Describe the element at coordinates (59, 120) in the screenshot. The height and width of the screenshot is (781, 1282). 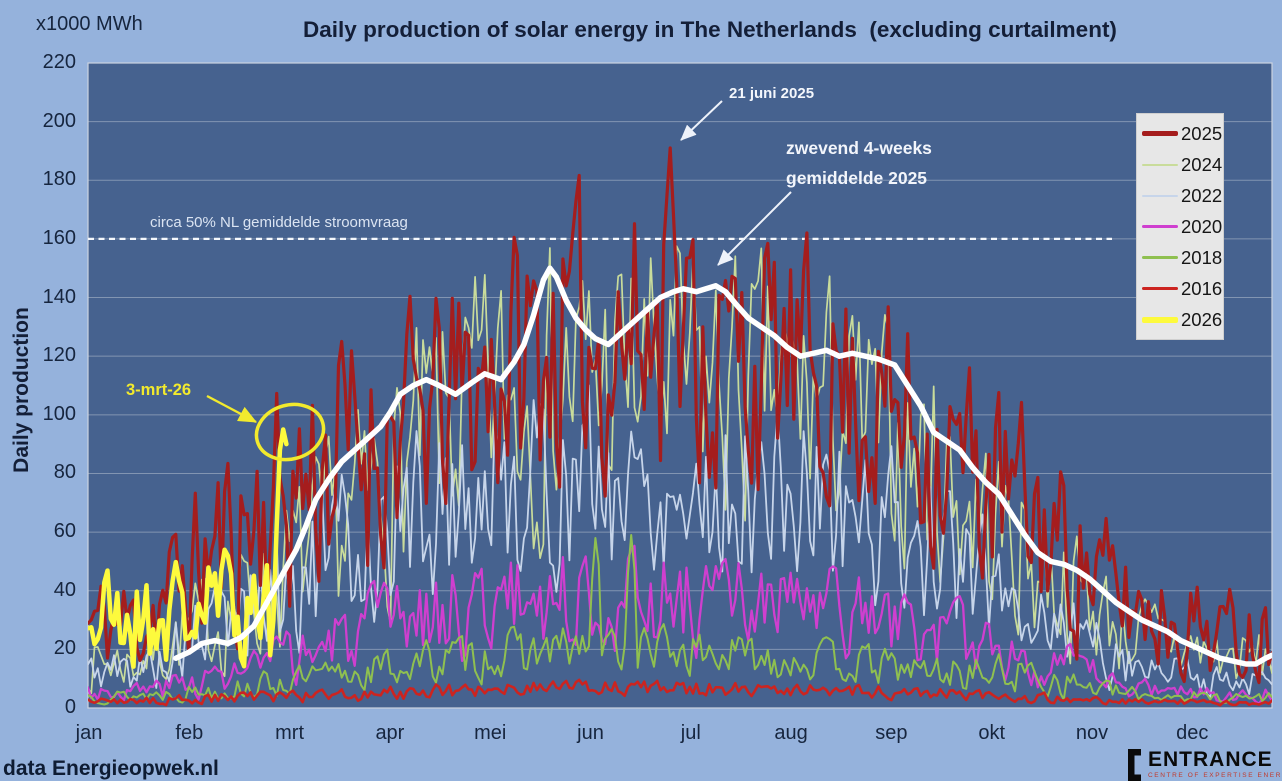
I see `y-axis-tick-200: 200` at that location.